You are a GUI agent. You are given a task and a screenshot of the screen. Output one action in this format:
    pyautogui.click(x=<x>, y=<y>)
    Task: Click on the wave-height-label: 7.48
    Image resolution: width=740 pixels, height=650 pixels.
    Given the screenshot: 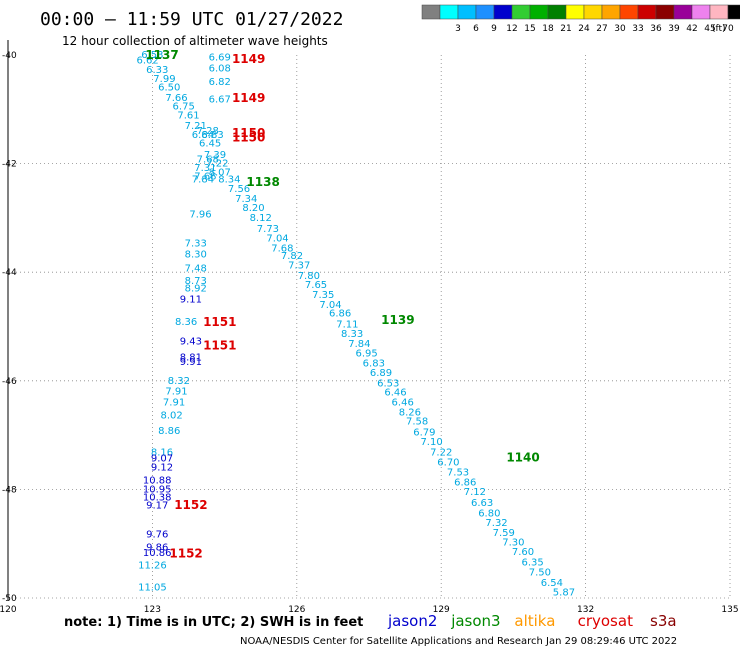 What is the action you would take?
    pyautogui.click(x=196, y=268)
    